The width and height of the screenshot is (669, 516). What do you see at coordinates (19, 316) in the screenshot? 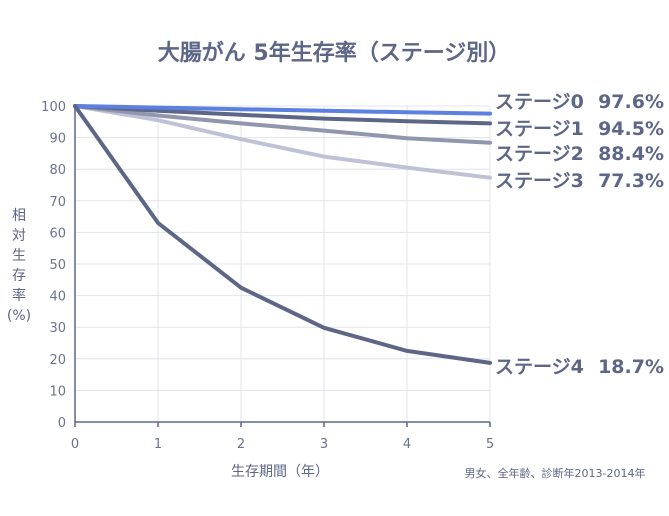
I see `y-axis-title-char: (%)` at bounding box center [19, 316].